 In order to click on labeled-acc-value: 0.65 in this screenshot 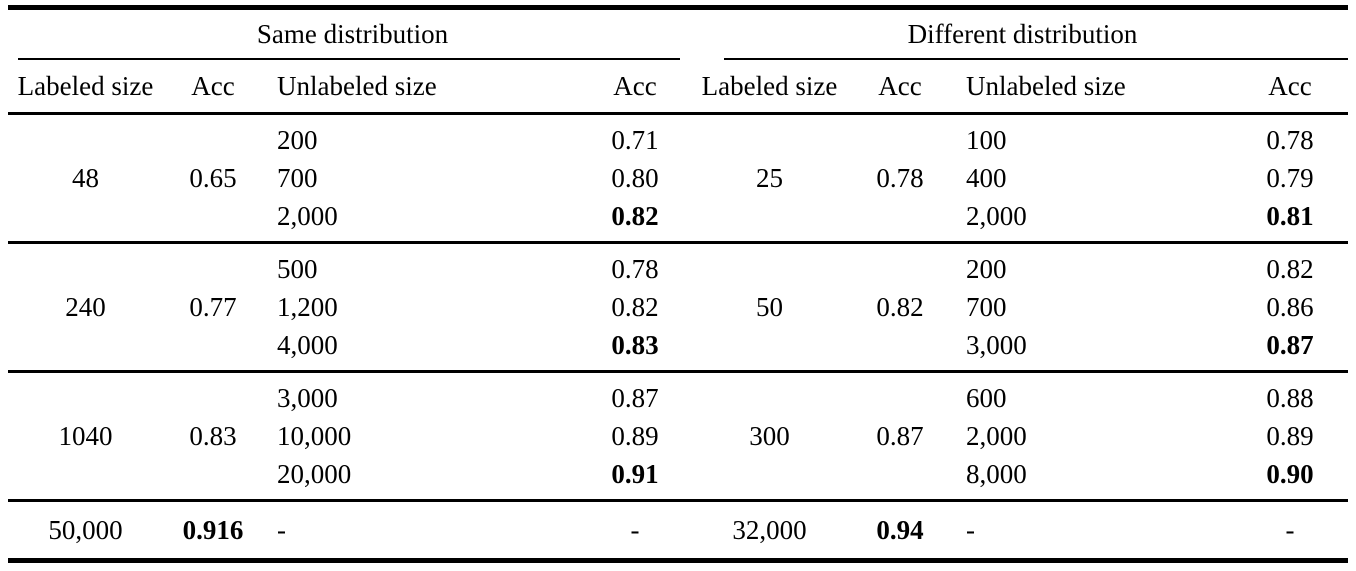, I will do `click(213, 177)`.